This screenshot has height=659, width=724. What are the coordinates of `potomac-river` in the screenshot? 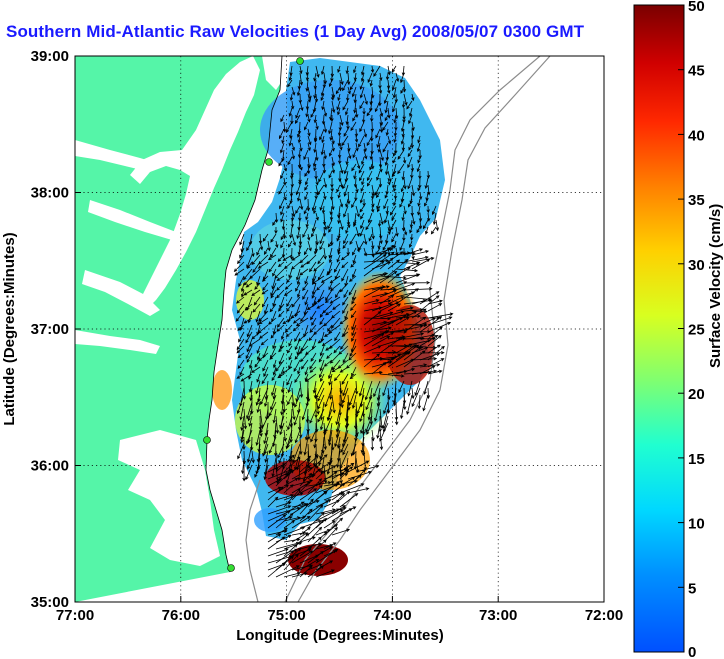 It's located at (117, 156).